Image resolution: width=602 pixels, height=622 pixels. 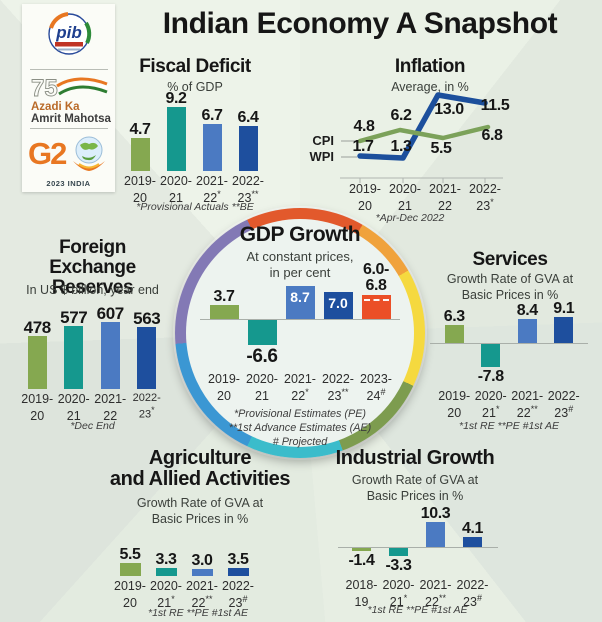 I want to click on fiscal-deficit-subtitle: % of GDP, so click(x=195, y=87).